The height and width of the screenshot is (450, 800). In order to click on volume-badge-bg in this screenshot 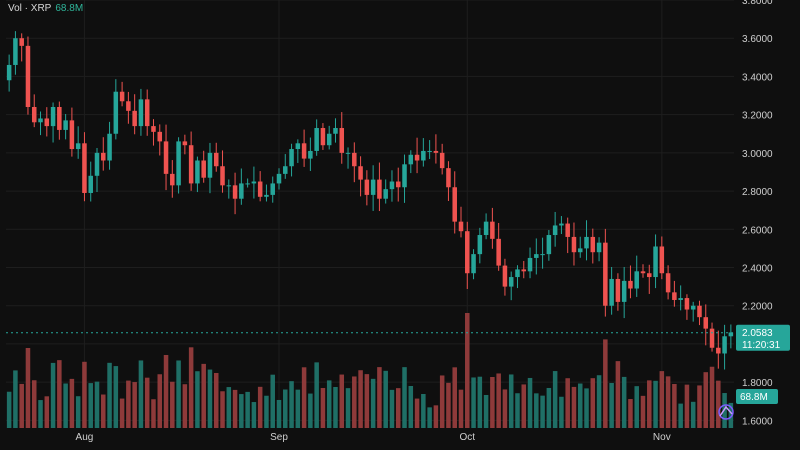, I will do `click(757, 396)`.